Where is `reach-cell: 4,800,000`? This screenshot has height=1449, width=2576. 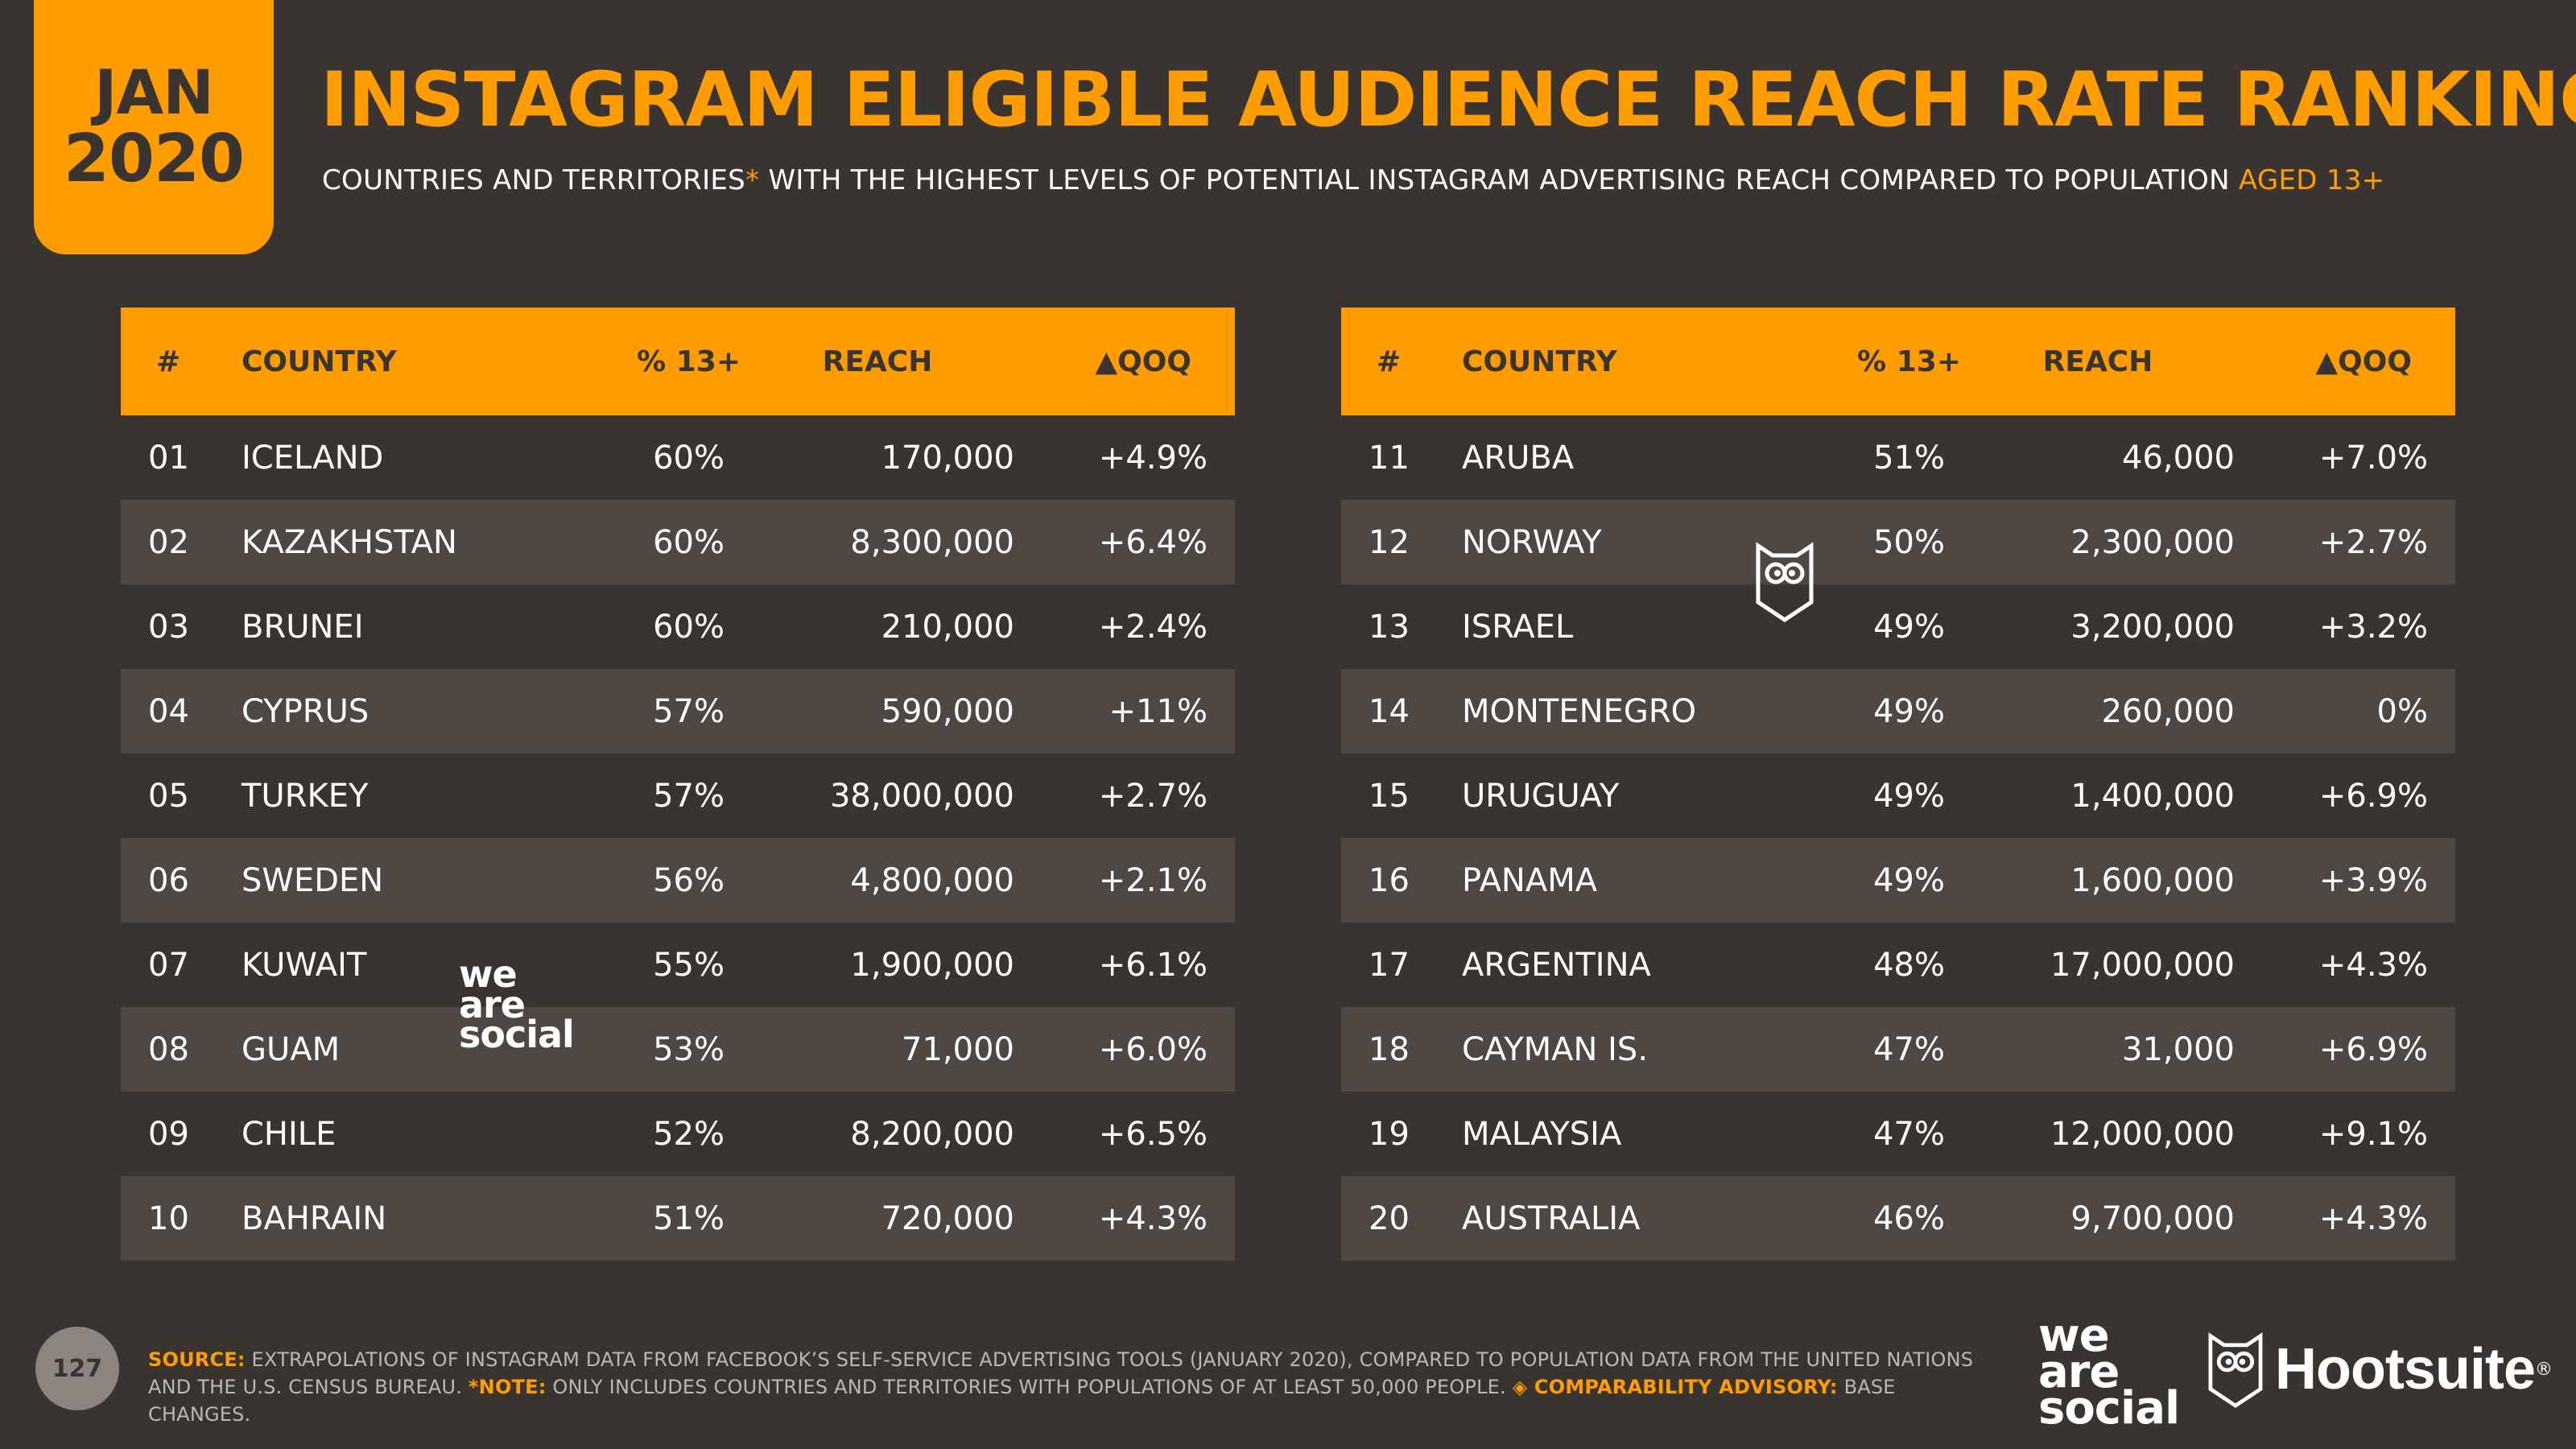 reach-cell: 4,800,000 is located at coordinates (932, 880).